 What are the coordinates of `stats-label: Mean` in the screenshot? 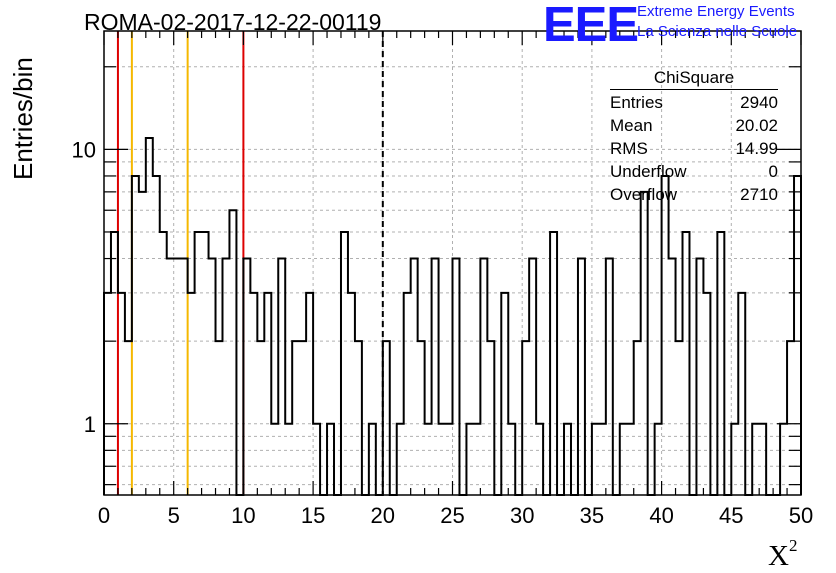 It's located at (631, 125).